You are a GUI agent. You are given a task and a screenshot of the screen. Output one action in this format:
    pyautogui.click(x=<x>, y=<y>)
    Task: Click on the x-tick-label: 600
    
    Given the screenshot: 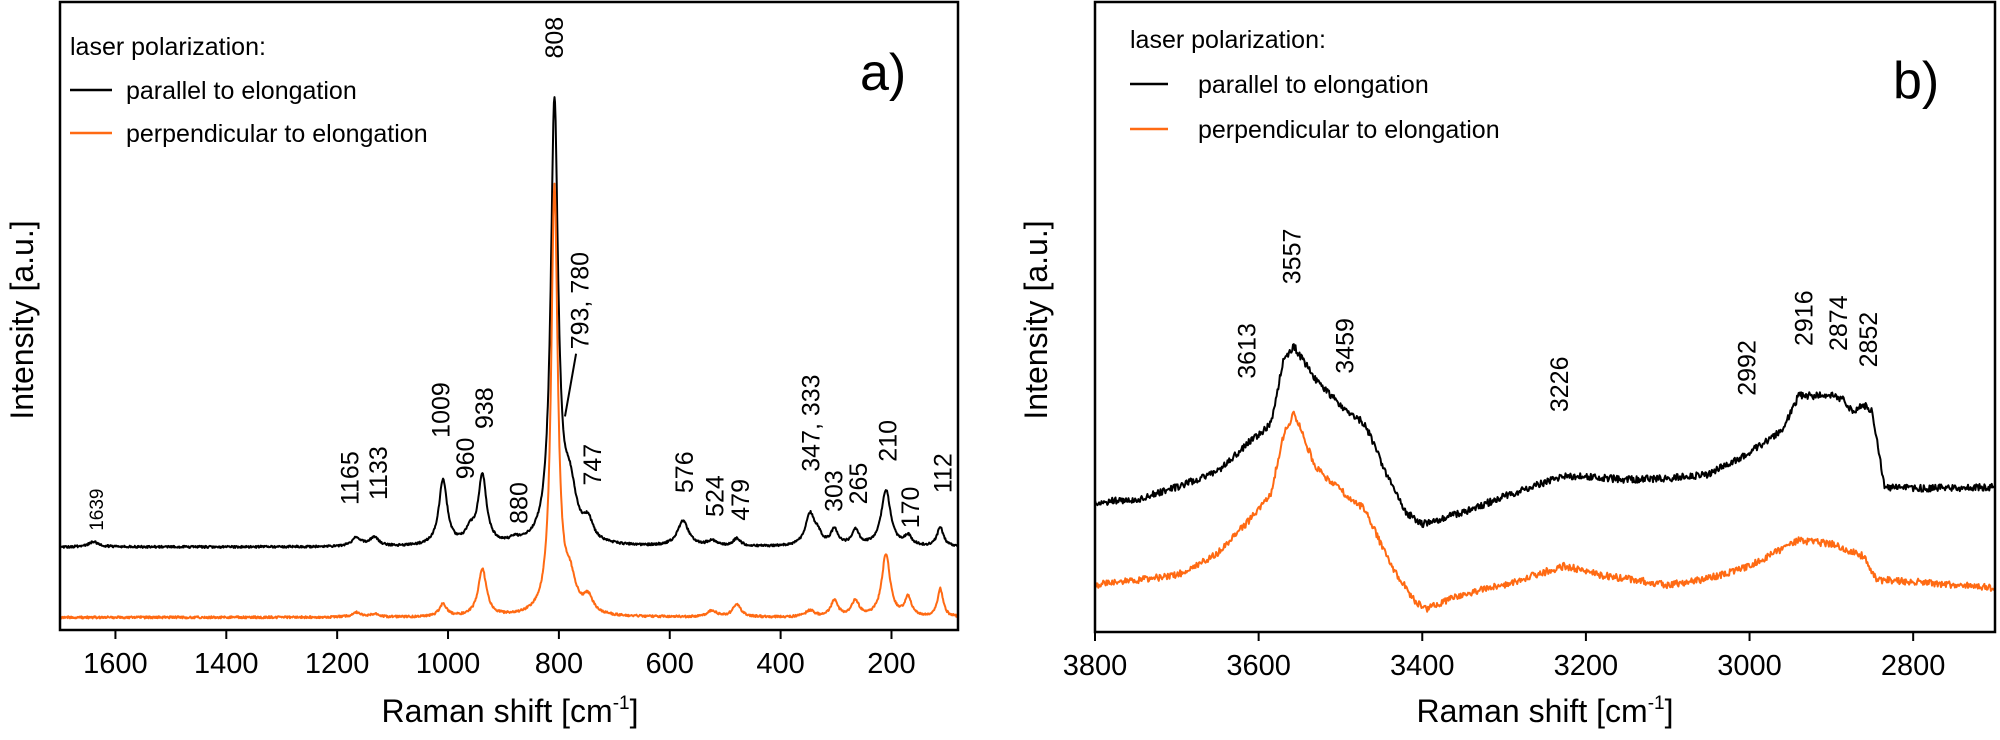 What is the action you would take?
    pyautogui.click(x=670, y=664)
    